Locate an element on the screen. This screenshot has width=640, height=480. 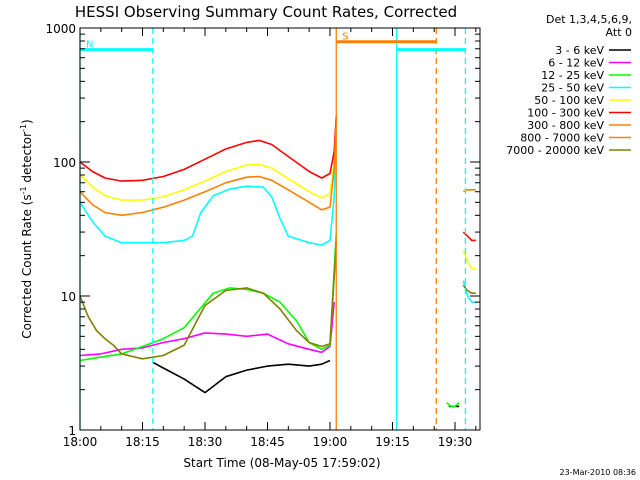
y-axis-label-part-3: ) is located at coordinates (27, 121).